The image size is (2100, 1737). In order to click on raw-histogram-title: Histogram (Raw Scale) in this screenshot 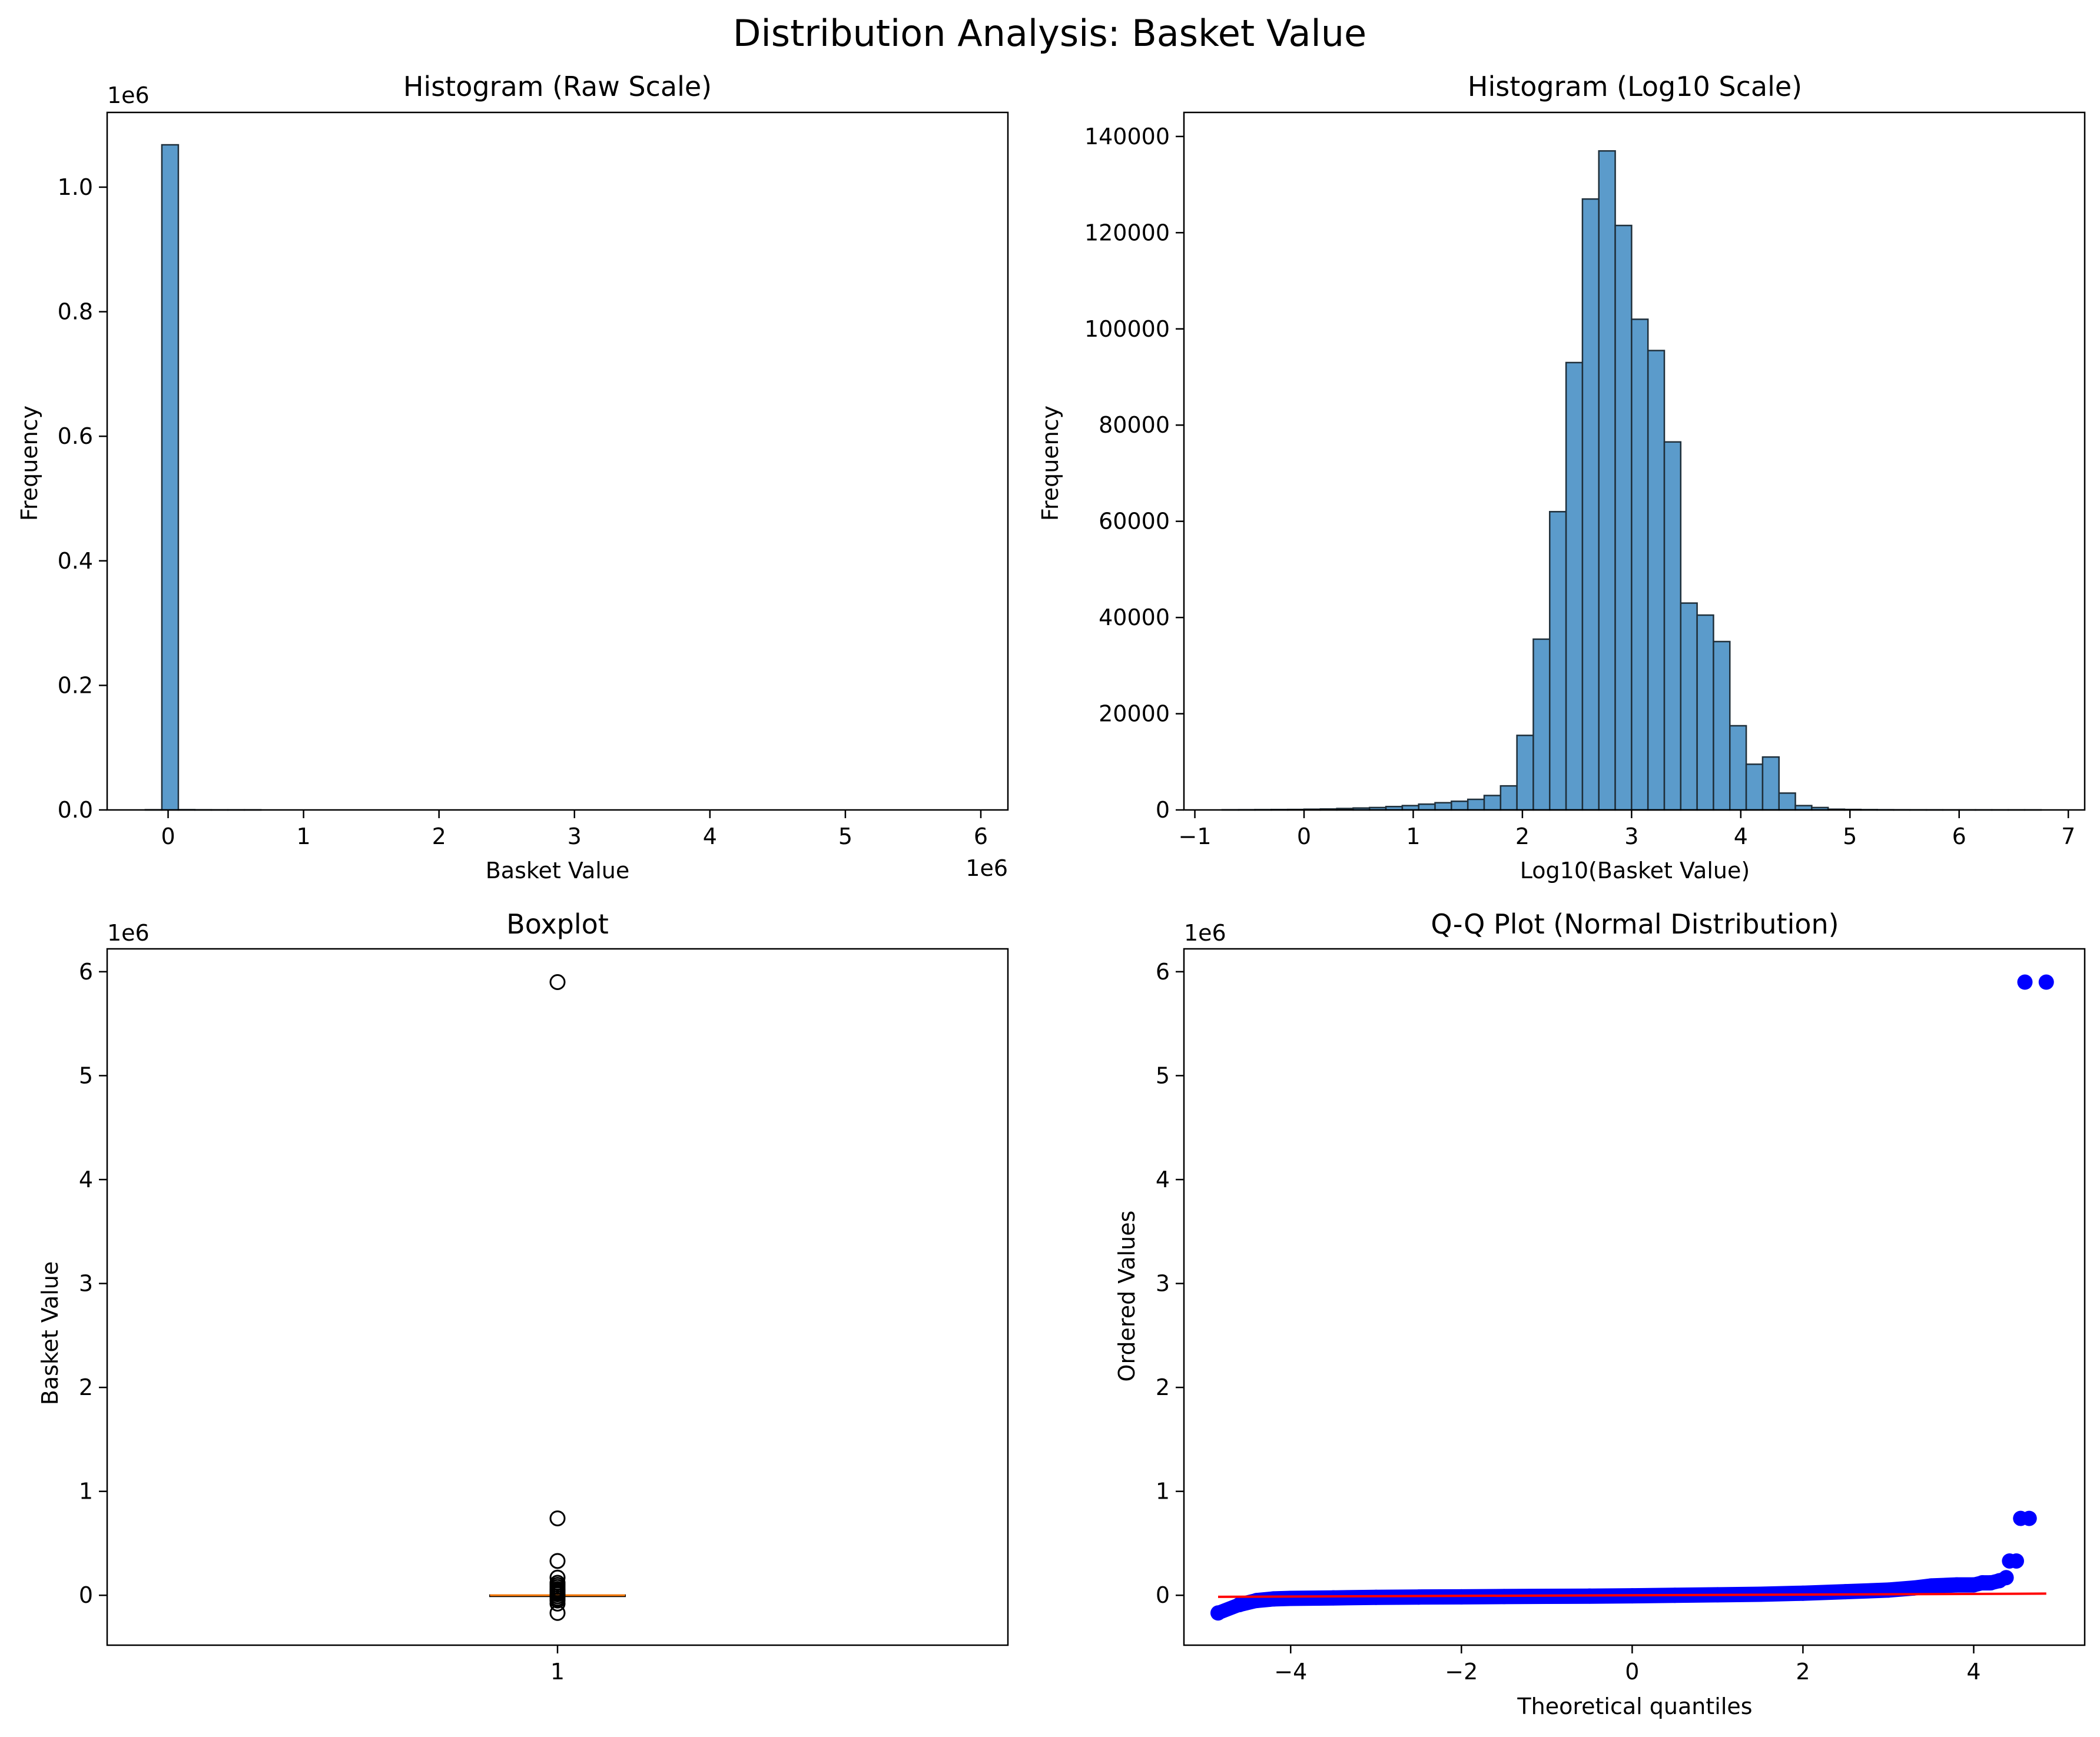, I will do `click(557, 86)`.